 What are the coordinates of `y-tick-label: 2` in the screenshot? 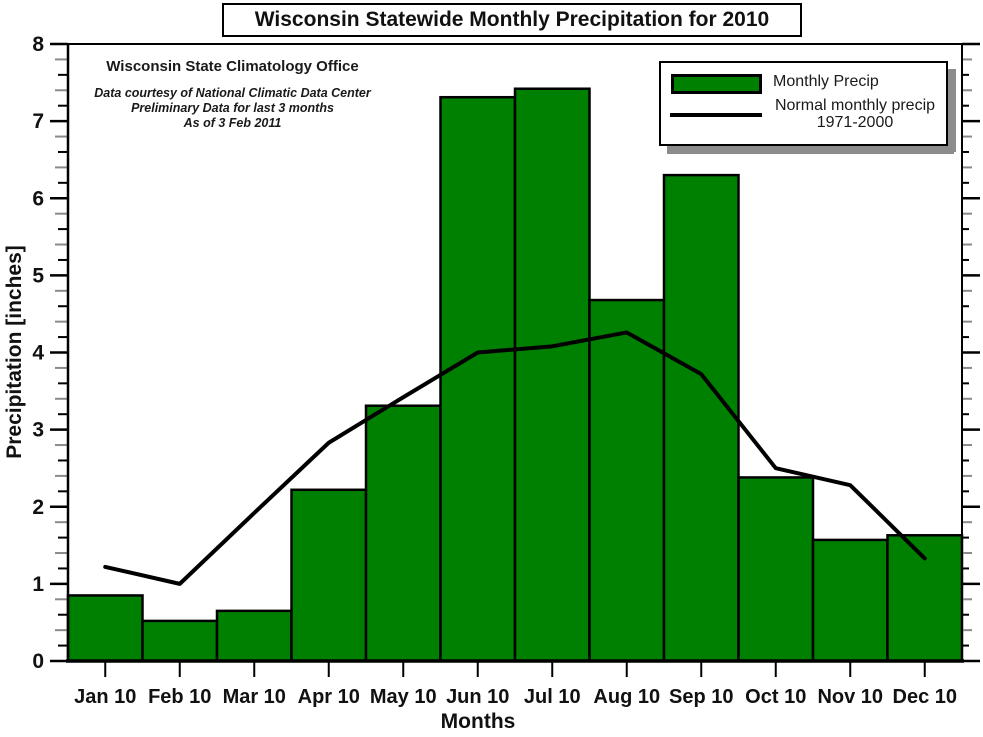 It's located at (38, 507).